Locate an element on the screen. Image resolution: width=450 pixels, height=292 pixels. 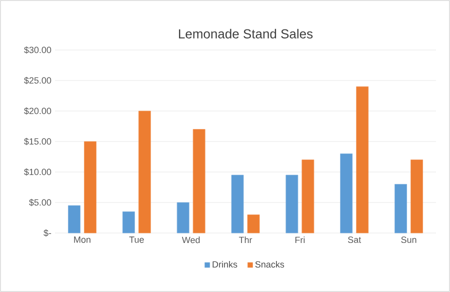
y-tick-label: $10.00 is located at coordinates (38, 172).